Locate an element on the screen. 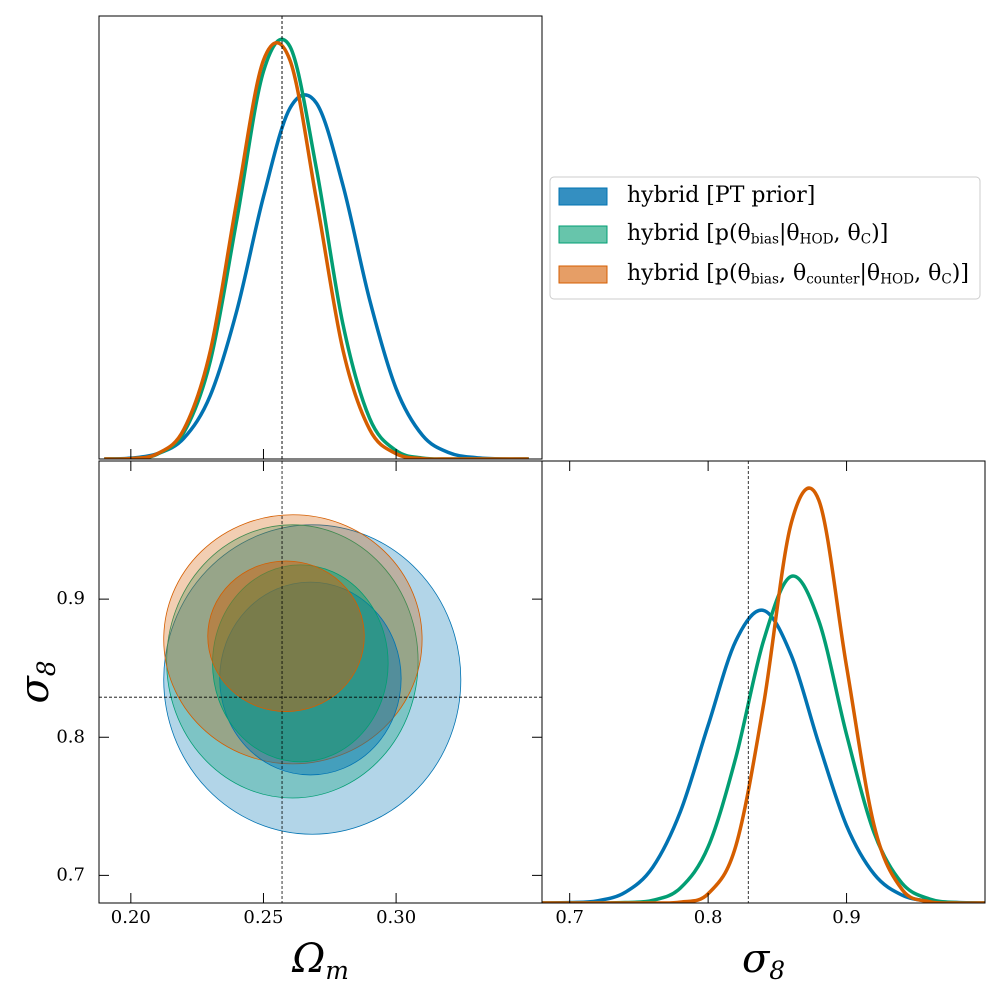 Image resolution: width=1000 pixels, height=1000 pixels. legend-box is located at coordinates (765, 238).